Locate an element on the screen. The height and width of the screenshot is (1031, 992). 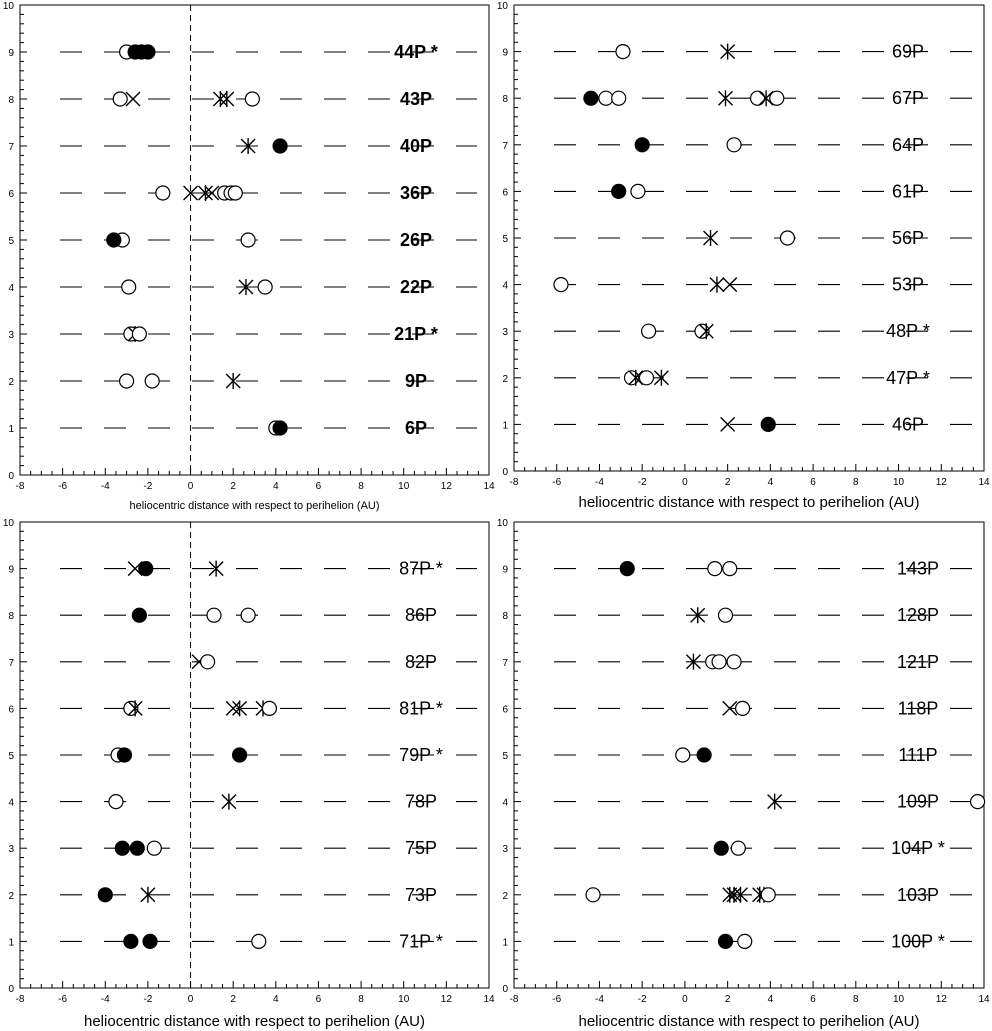
comet-label: 87P * is located at coordinates (421, 569).